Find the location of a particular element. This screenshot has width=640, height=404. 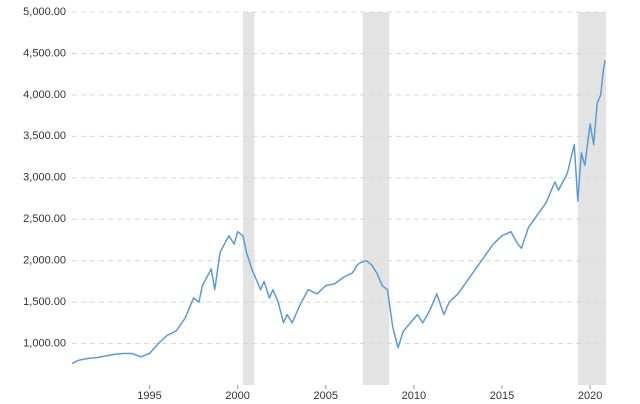

y-tick-label: 2,500.00 is located at coordinates (44, 219).